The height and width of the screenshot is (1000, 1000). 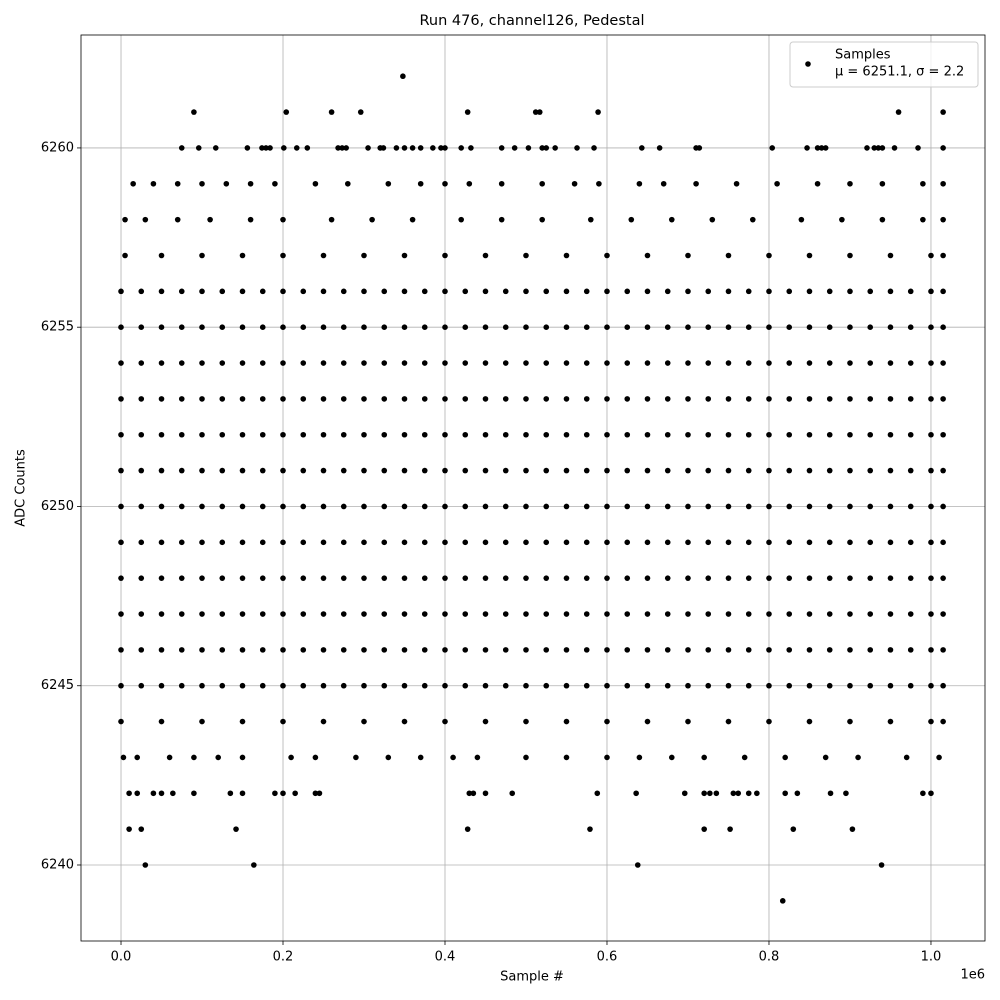 What do you see at coordinates (121, 957) in the screenshot?
I see `x-tick-label: 0.0` at bounding box center [121, 957].